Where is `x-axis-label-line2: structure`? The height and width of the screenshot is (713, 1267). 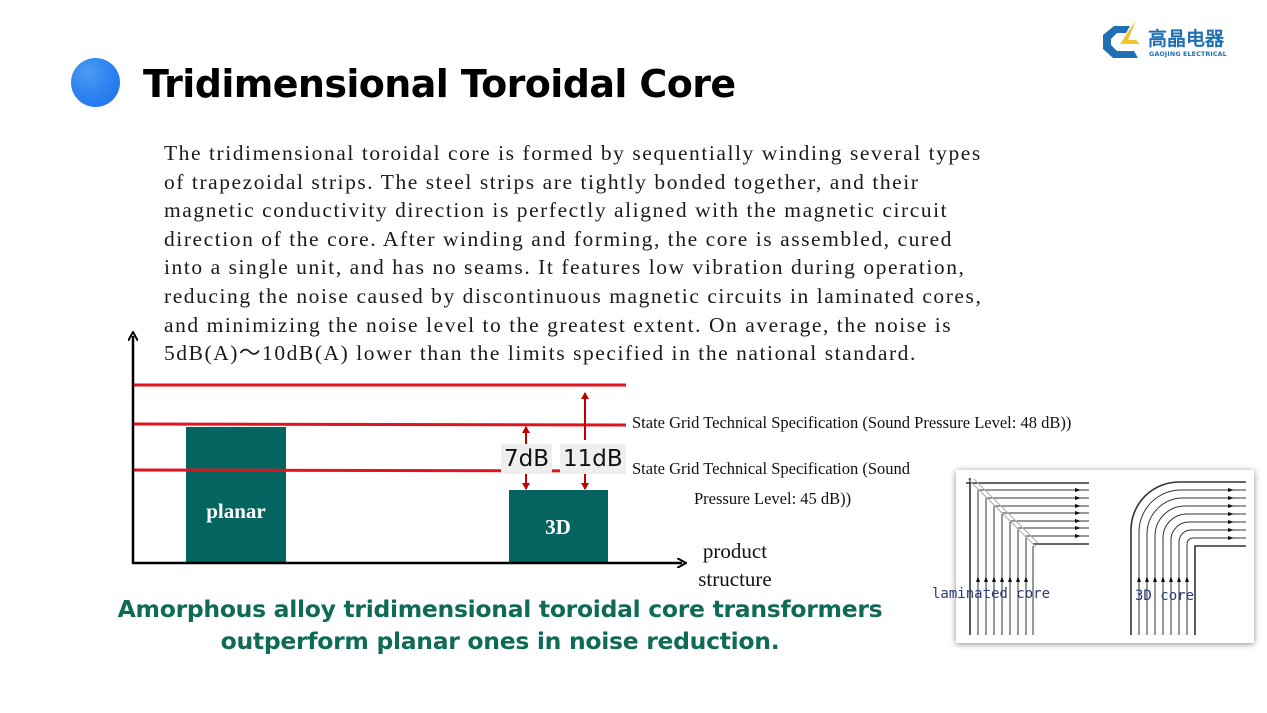 x-axis-label-line2: structure is located at coordinates (735, 579).